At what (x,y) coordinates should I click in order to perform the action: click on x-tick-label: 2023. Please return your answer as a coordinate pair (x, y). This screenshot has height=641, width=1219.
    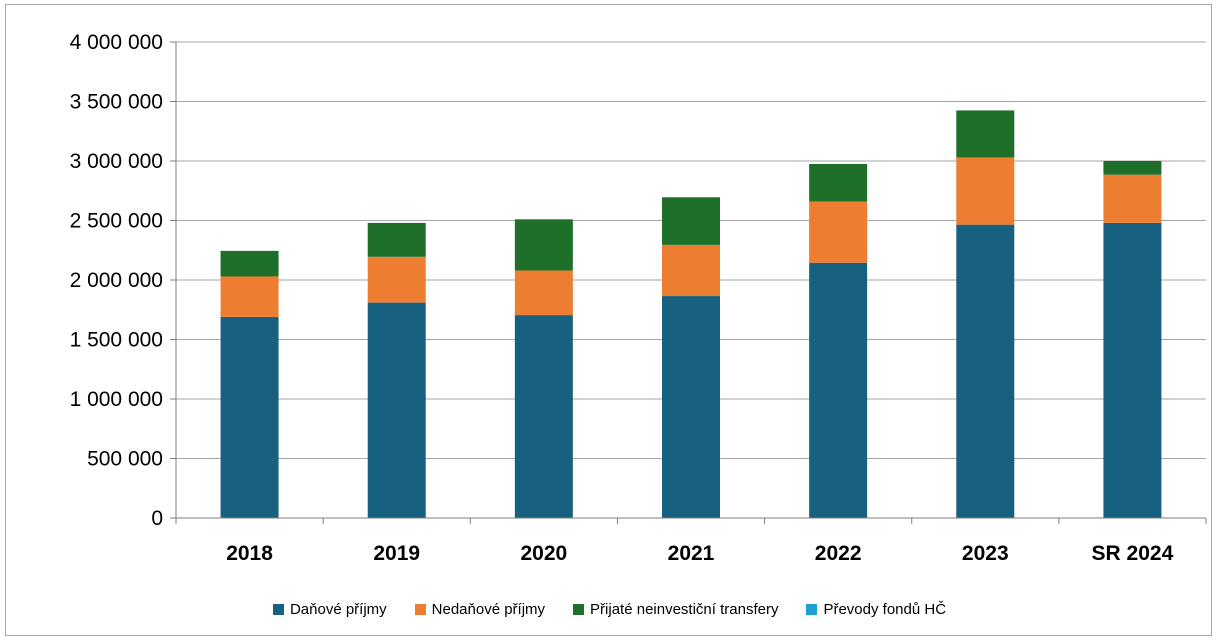
    Looking at the image, I should click on (985, 553).